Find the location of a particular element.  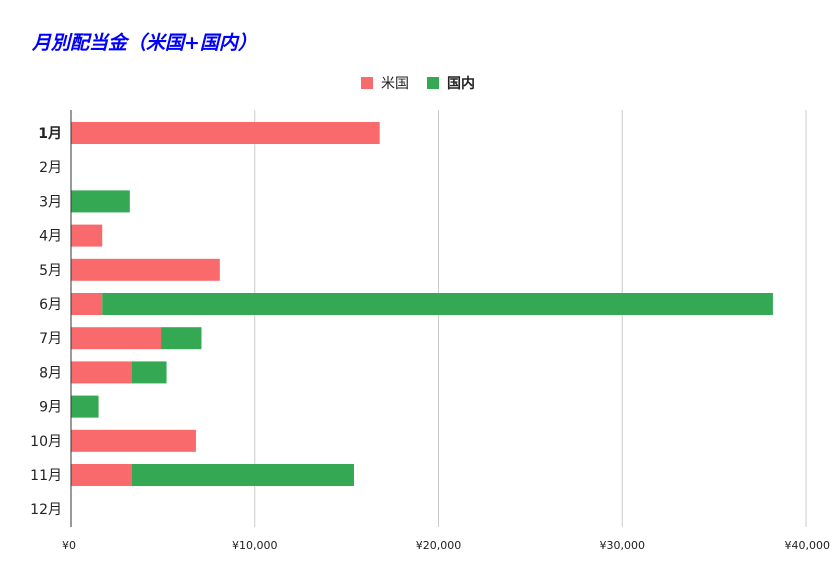

y-tick-label: 4月 is located at coordinates (50, 237).